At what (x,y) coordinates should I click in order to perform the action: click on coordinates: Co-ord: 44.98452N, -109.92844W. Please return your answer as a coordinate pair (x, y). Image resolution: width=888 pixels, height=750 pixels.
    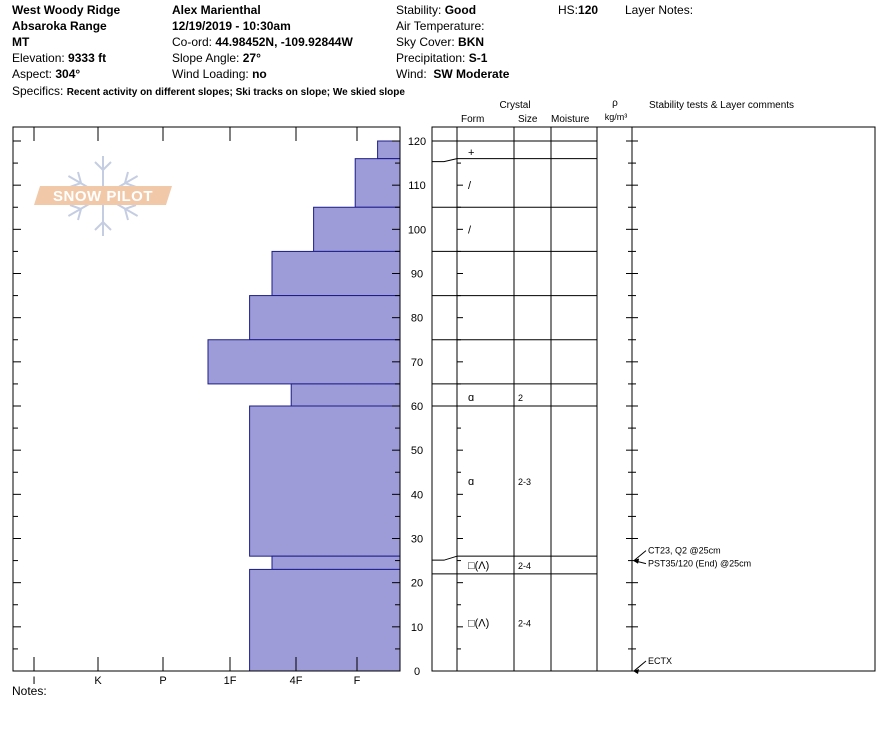
    Looking at the image, I should click on (262, 42).